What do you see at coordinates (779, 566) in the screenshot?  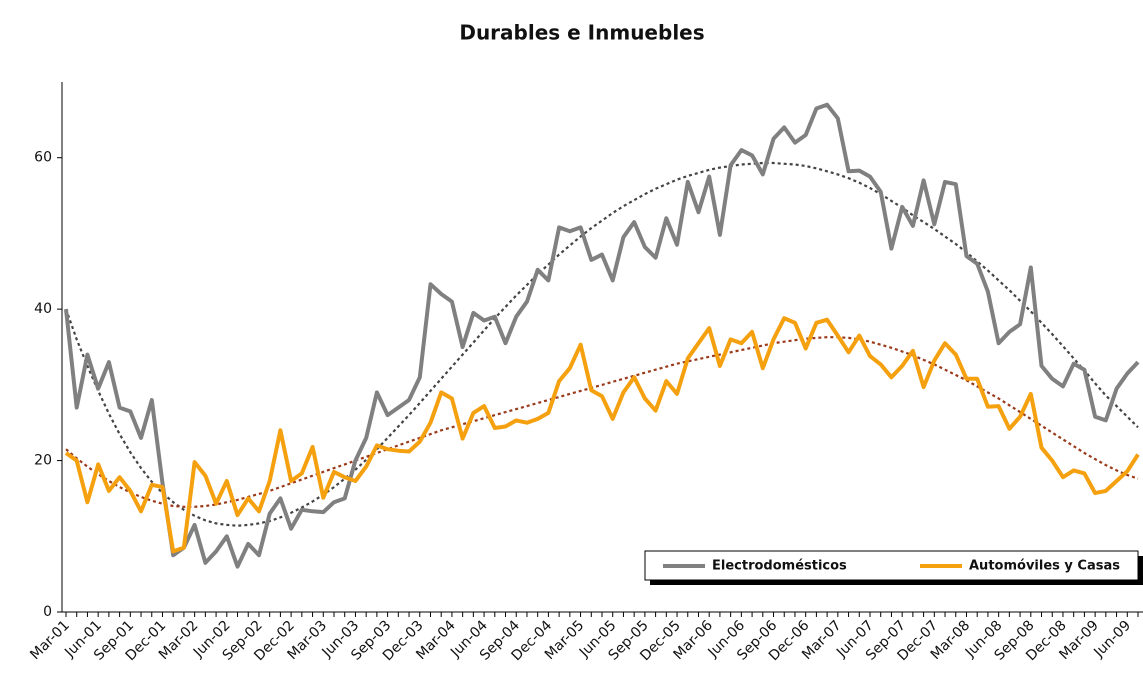 I see `legend-label: Electrodomésticos` at bounding box center [779, 566].